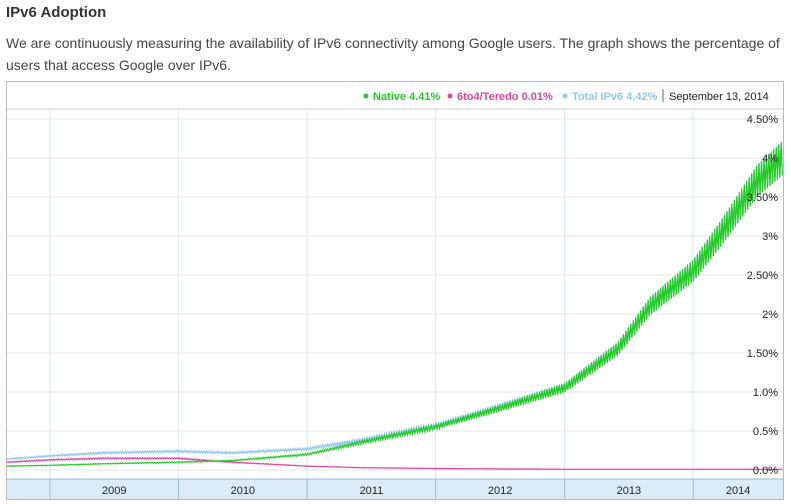  I want to click on x-tick-label: 2013, so click(629, 491).